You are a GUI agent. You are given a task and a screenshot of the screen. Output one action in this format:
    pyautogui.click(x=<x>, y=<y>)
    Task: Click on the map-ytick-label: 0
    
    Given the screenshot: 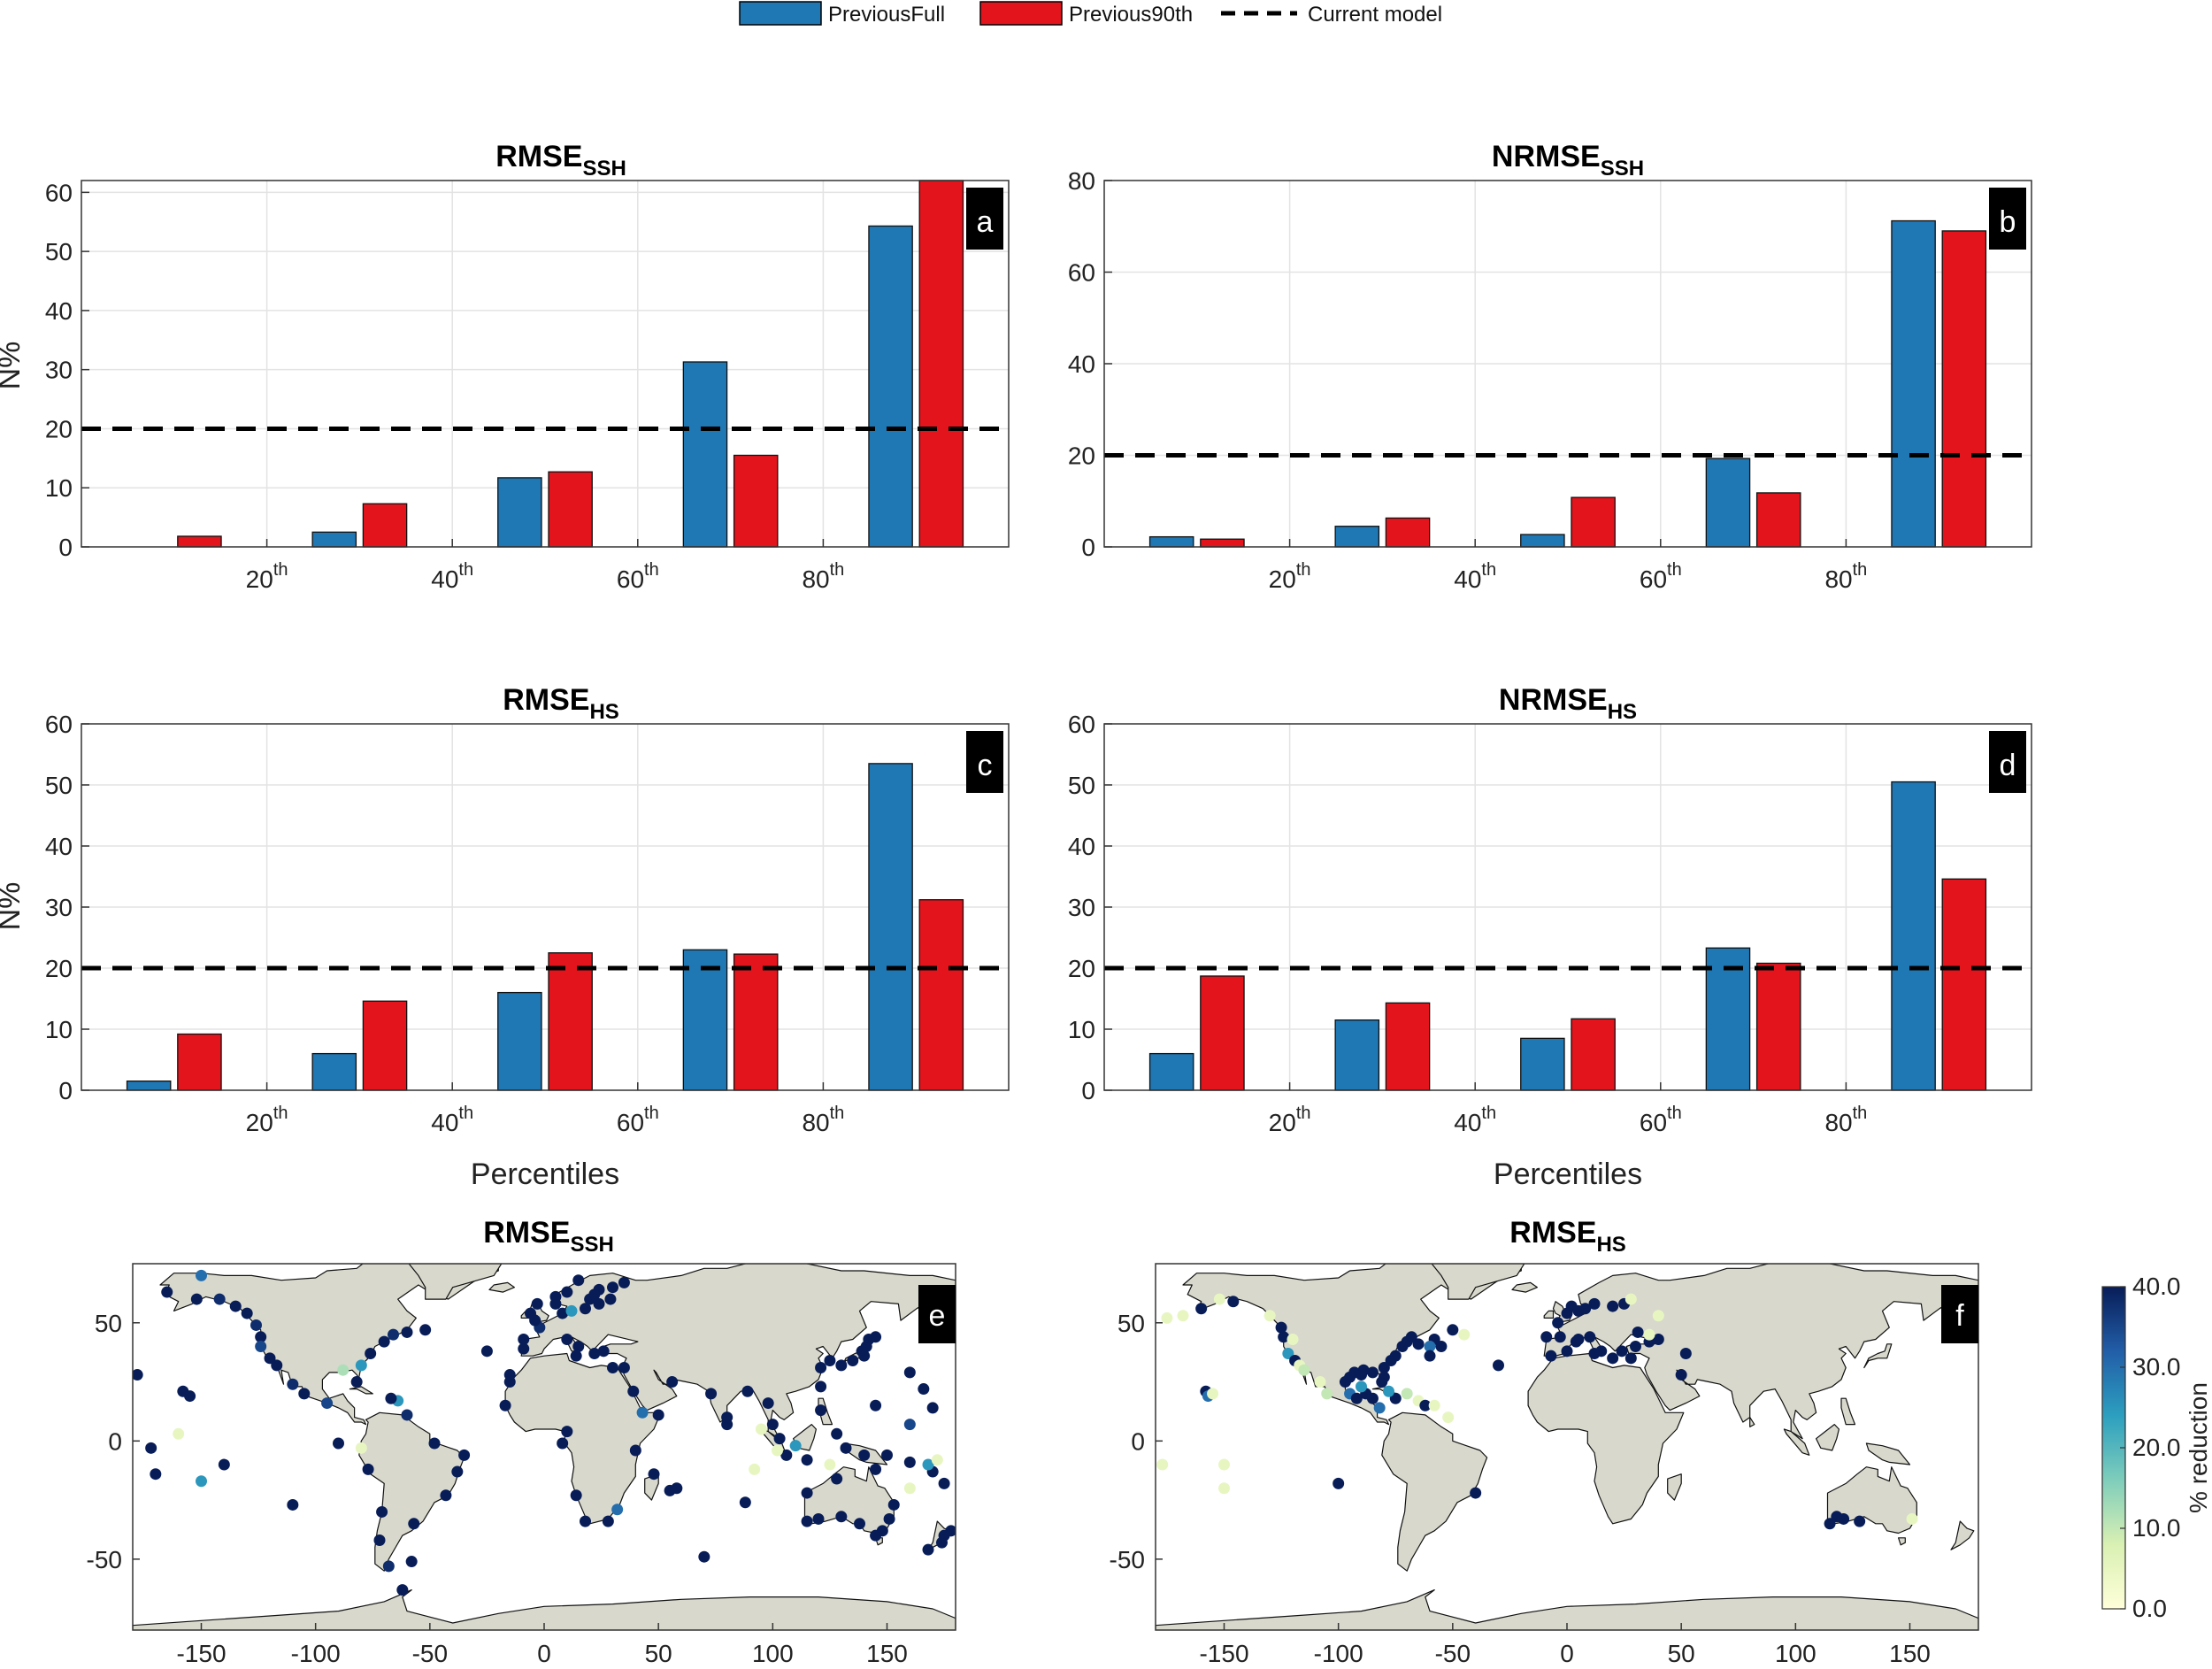 What is the action you would take?
    pyautogui.click(x=1138, y=1441)
    